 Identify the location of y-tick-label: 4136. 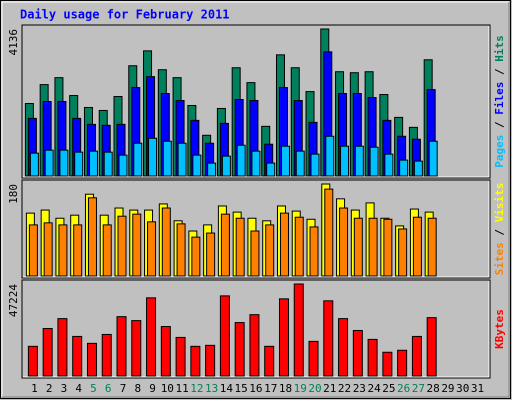
(13, 42).